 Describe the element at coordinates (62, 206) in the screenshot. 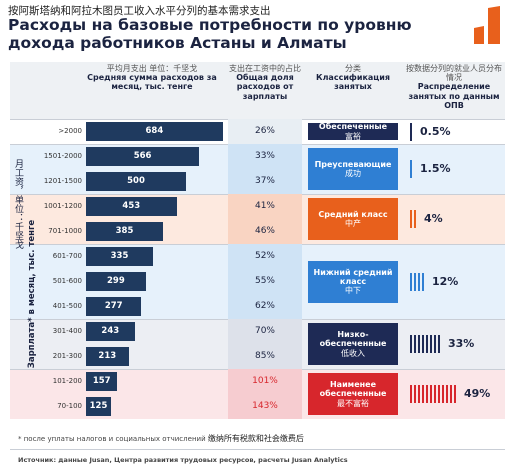

I see `y-tick-label: 1001-1200` at that location.